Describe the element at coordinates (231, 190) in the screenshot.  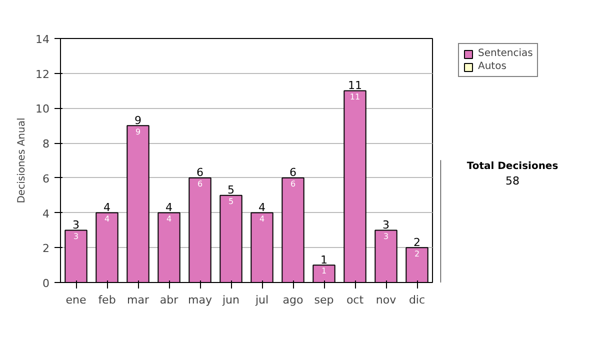
I see `total-label: 5` at that location.